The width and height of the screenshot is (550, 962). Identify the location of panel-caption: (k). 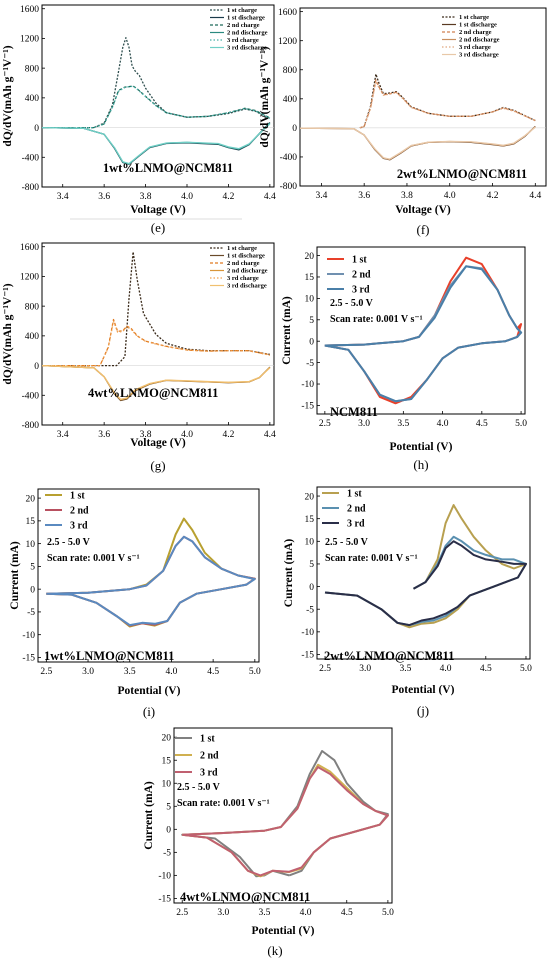
(274, 950).